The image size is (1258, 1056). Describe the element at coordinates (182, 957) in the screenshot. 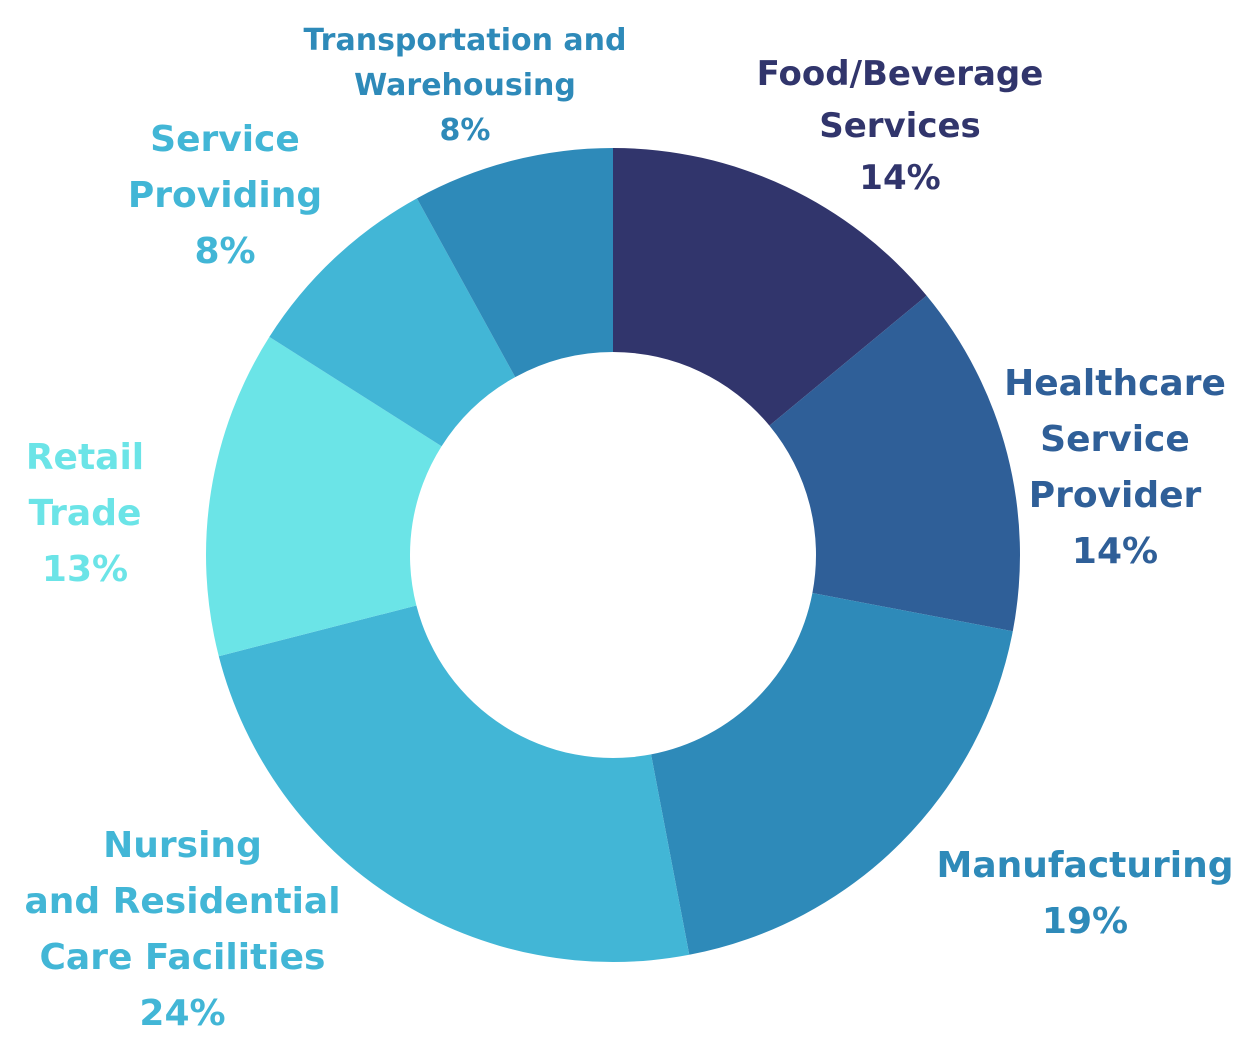

I see `label-line: Care Facilities` at that location.